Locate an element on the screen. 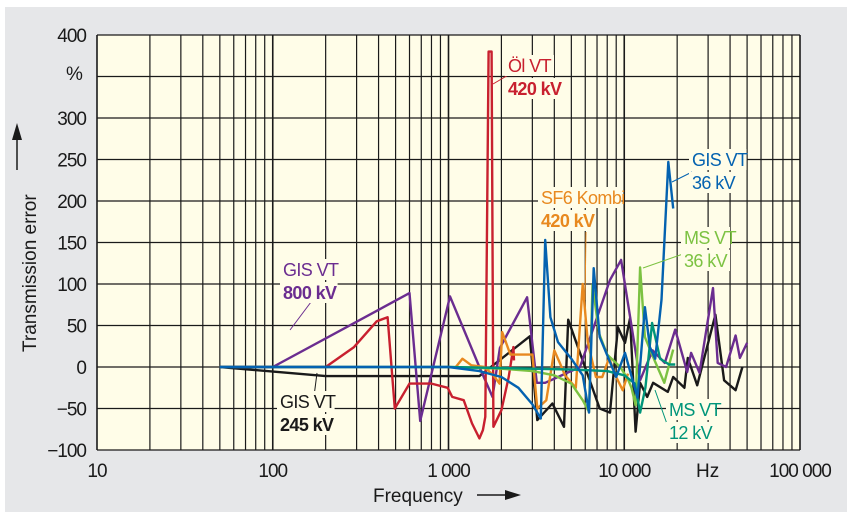 The width and height of the screenshot is (852, 521). x-tick-label: 100 000 is located at coordinates (800, 471).